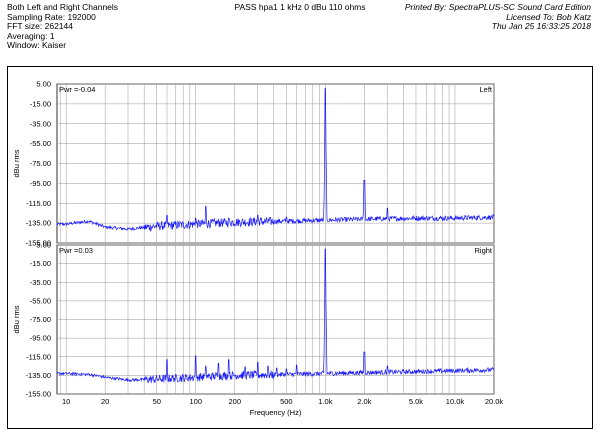 This screenshot has height=436, width=600. I want to click on x-tick-label: 200, so click(235, 401).